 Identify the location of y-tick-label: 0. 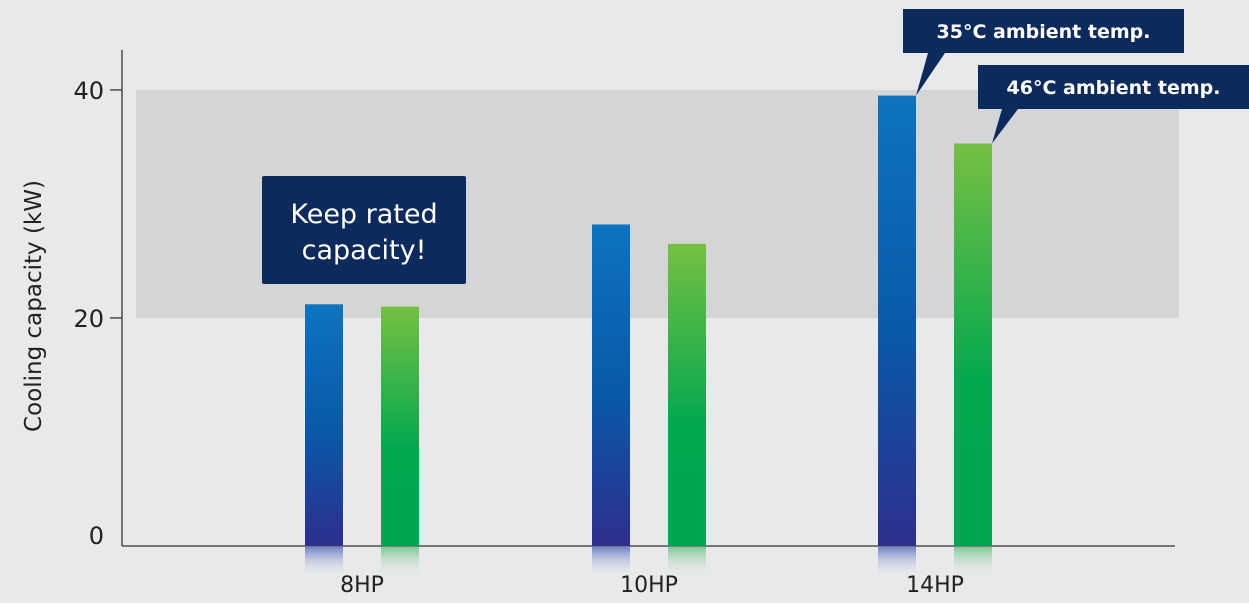
(96, 536).